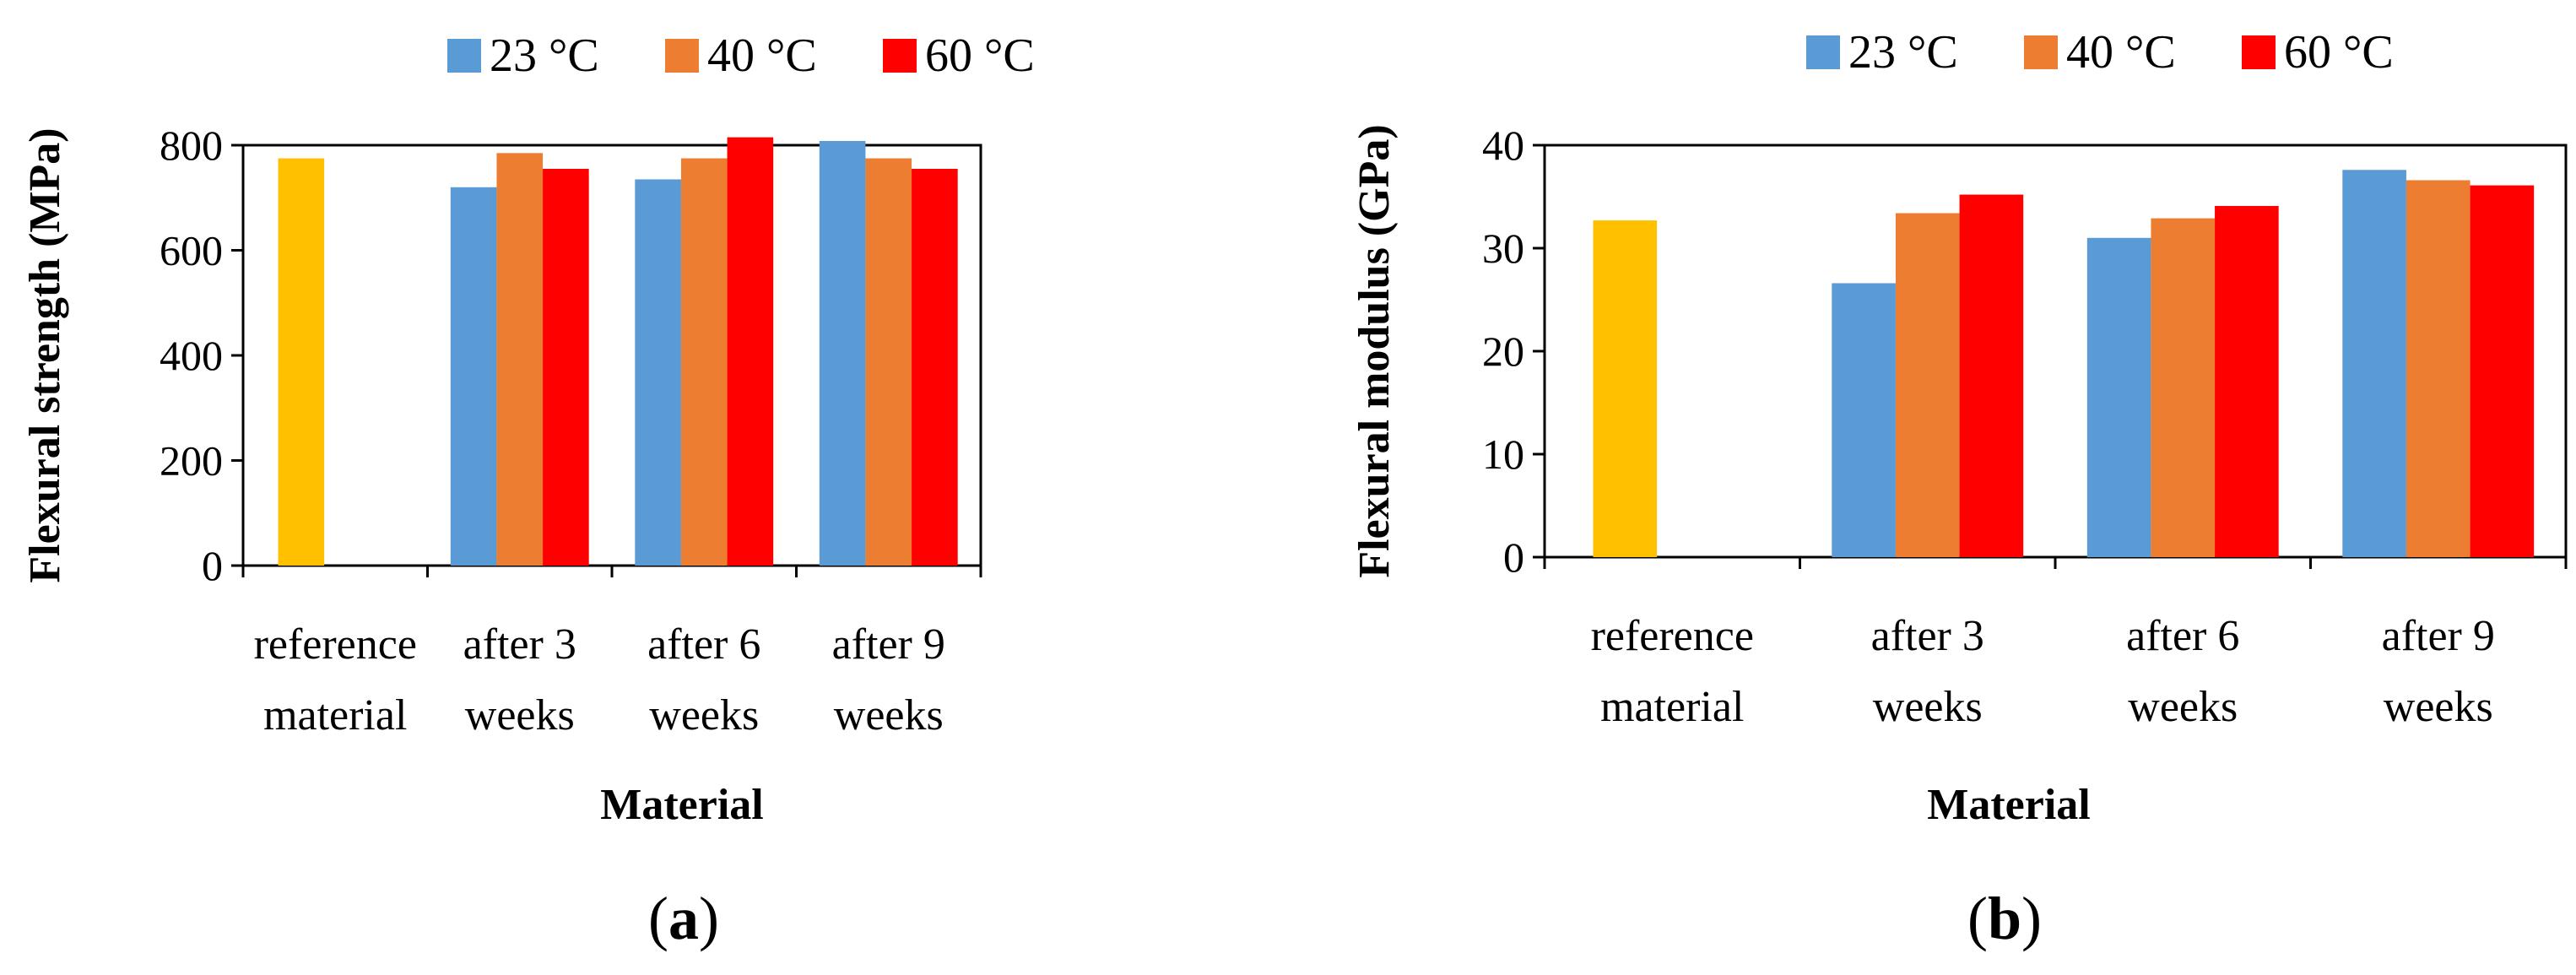  I want to click on y-tick-label: 10, so click(1503, 454).